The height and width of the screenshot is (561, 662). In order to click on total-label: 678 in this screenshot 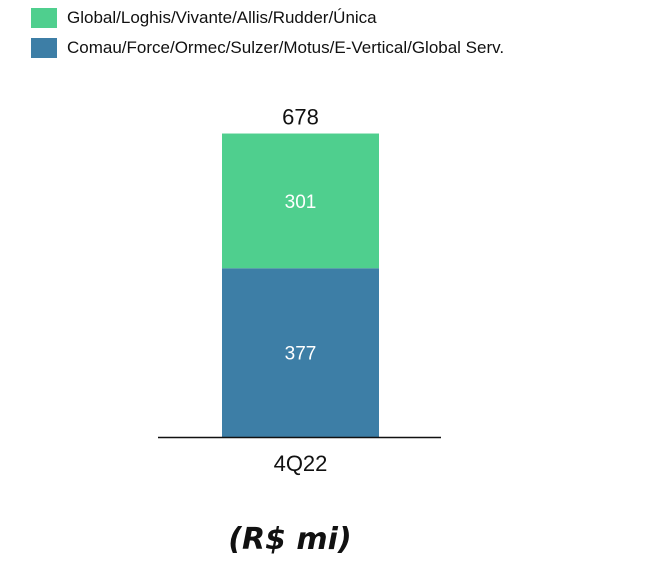, I will do `click(300, 117)`.